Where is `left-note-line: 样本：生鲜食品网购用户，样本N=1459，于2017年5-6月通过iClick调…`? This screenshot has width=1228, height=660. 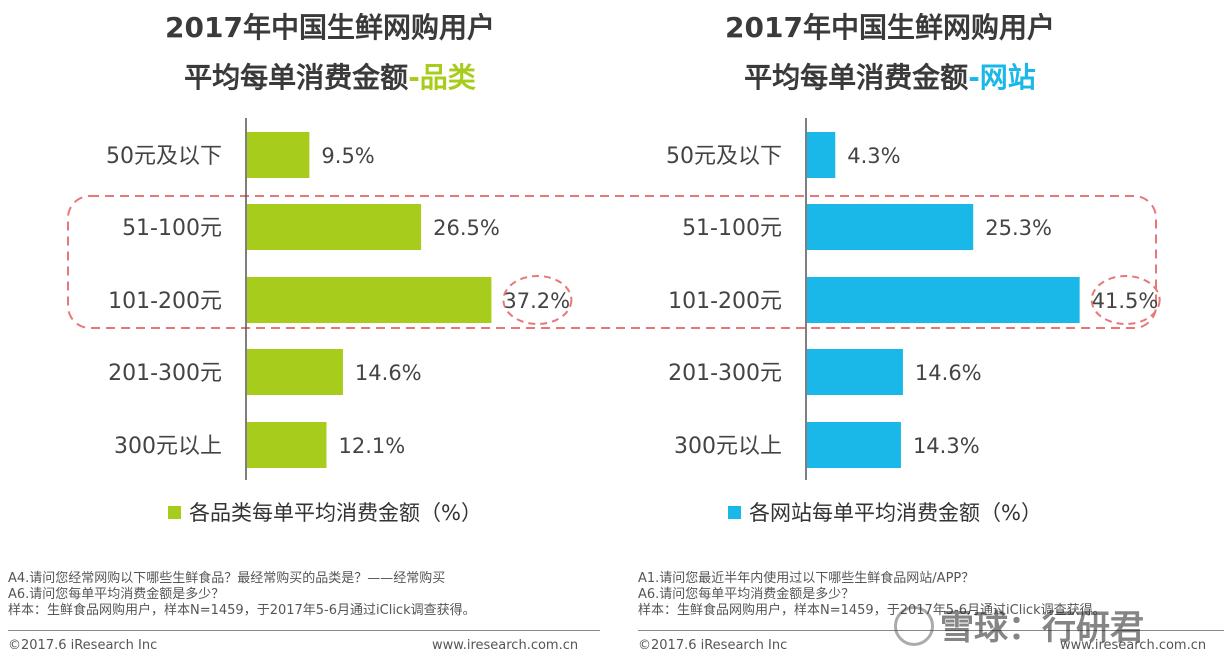
left-note-line: 样本：生鲜食品网购用户，样本N=1459，于2017年5-6月通过iClick调… is located at coordinates (242, 610).